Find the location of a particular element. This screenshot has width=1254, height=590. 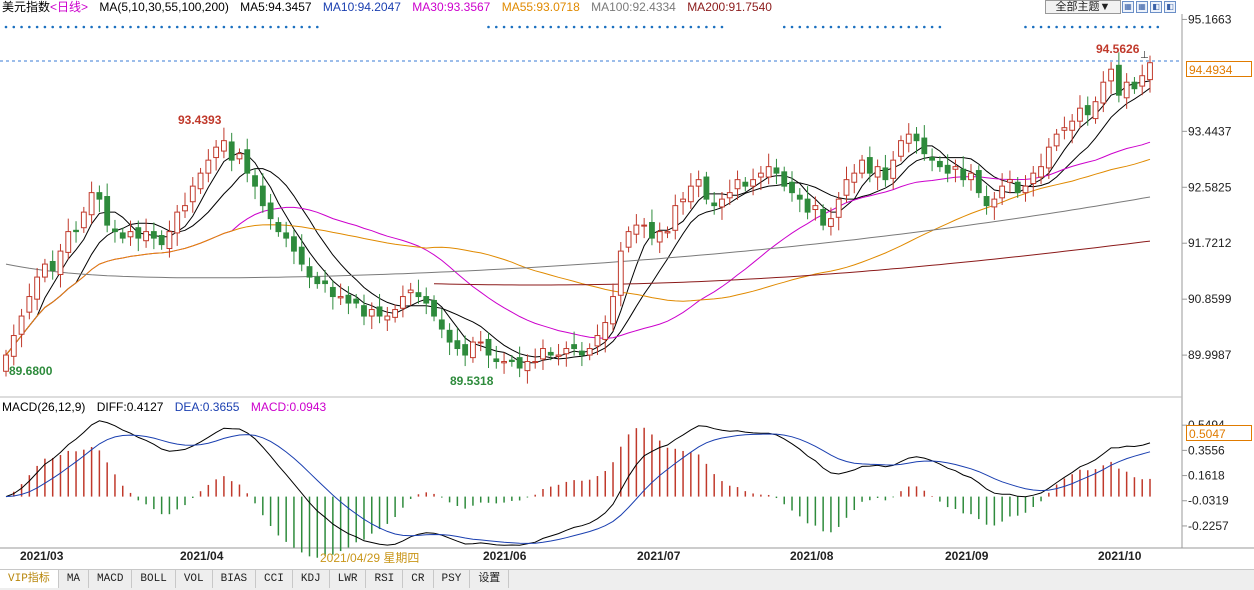

macd-tick-label: -0.0319 is located at coordinates (1208, 501).